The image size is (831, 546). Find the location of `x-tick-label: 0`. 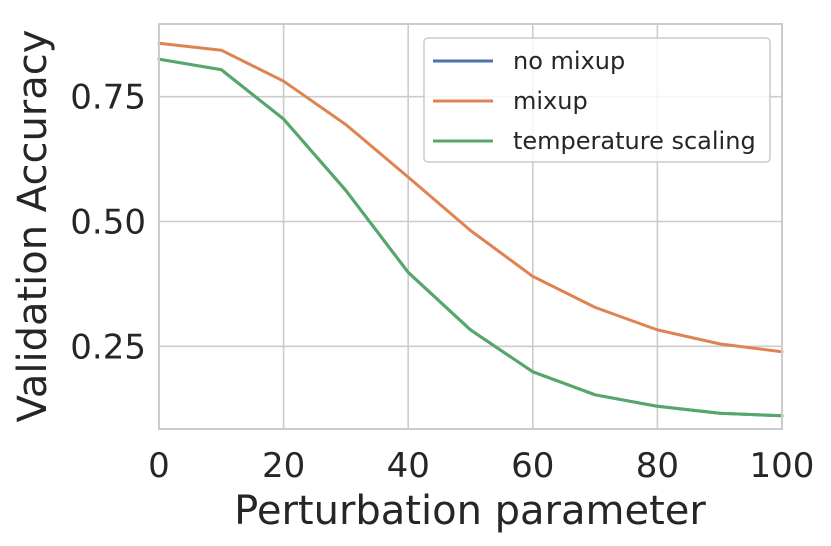

x-tick-label: 0 is located at coordinates (159, 466).